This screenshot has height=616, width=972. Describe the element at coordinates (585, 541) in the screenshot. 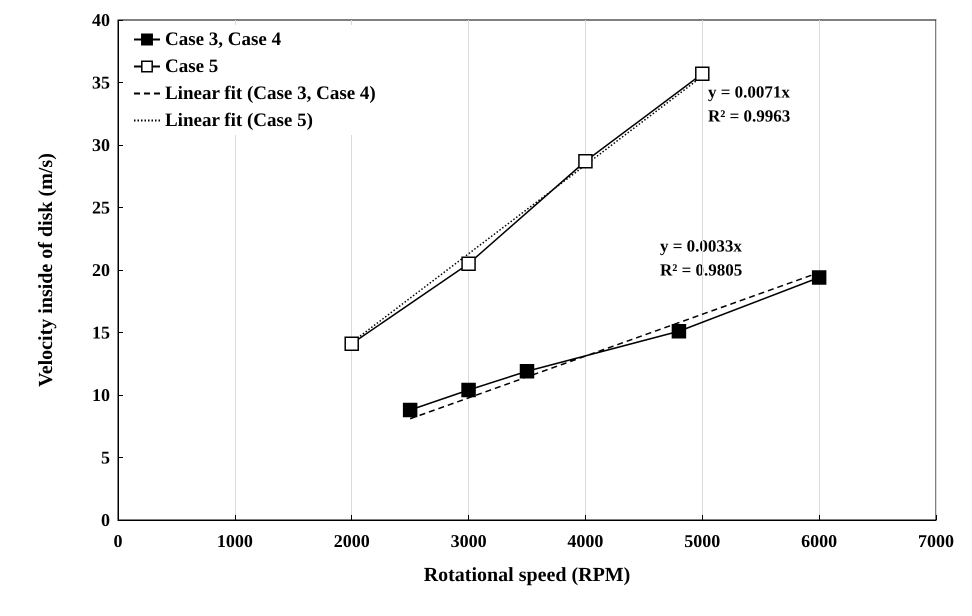

I see `x-tick-label: 4000` at that location.